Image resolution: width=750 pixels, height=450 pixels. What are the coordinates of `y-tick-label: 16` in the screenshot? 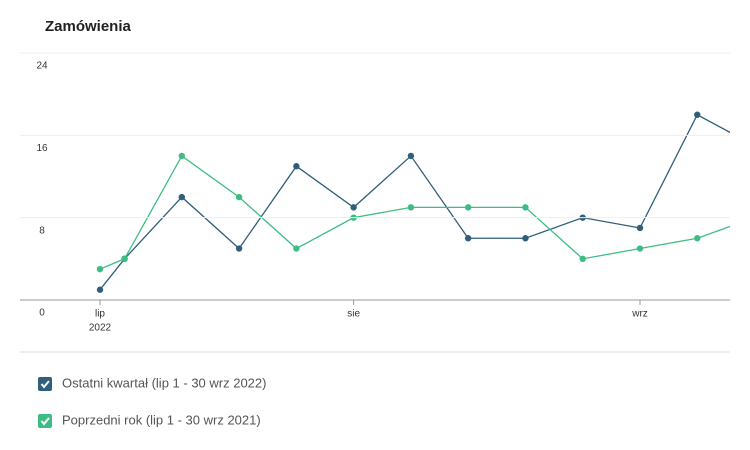 It's located at (42, 148).